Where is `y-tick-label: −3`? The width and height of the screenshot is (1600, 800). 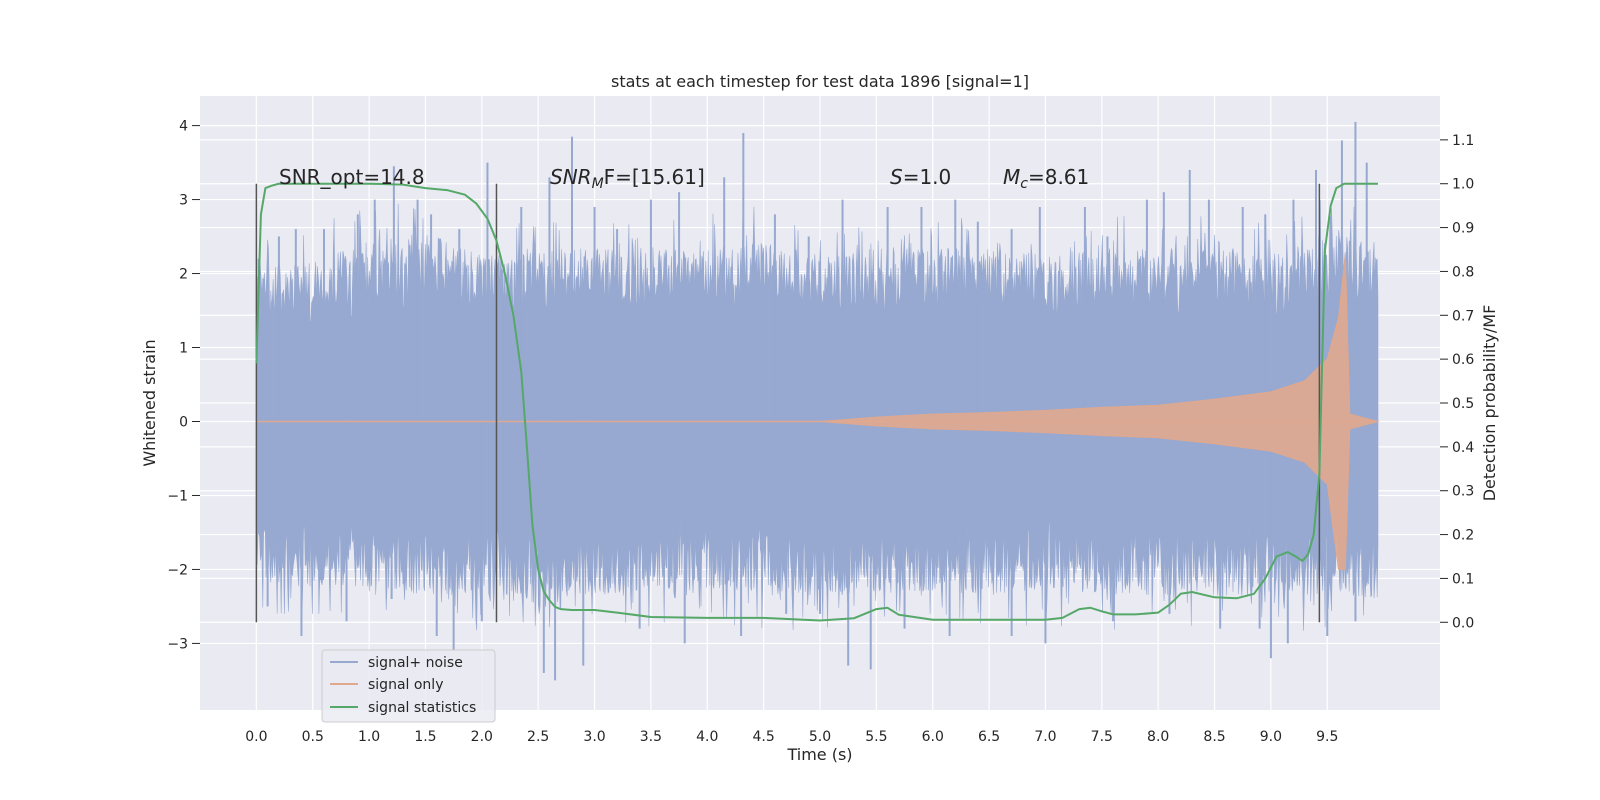 y-tick-label: −3 is located at coordinates (177, 644).